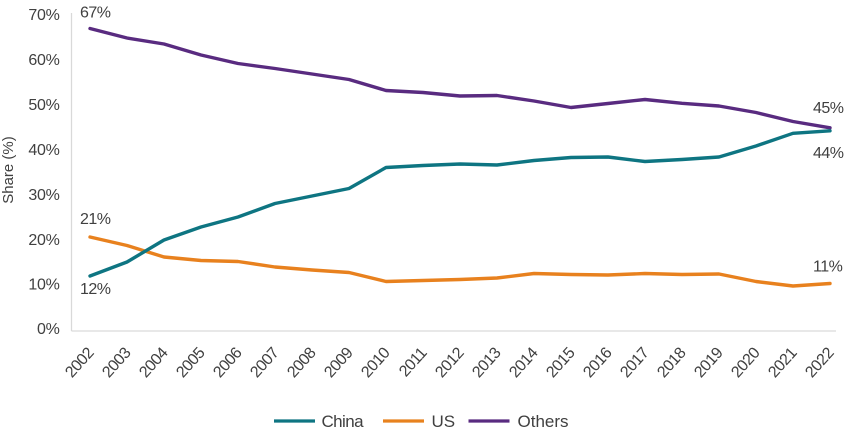  I want to click on svg-text: 2013, so click(487, 362).